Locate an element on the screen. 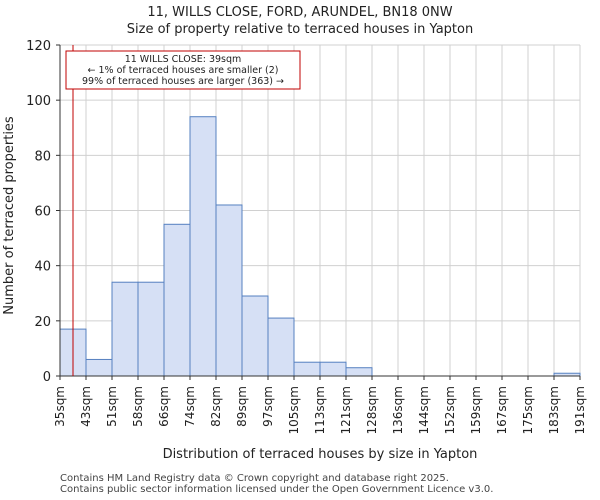 The height and width of the screenshot is (500, 600). annotation-box is located at coordinates (183, 70).